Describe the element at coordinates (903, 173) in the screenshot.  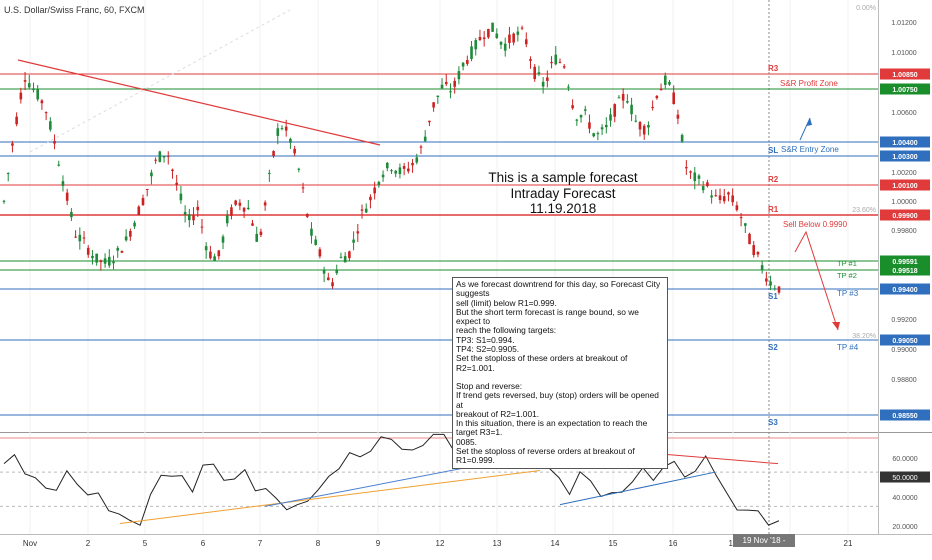
I see `y-tick-label: 1.00200` at that location.